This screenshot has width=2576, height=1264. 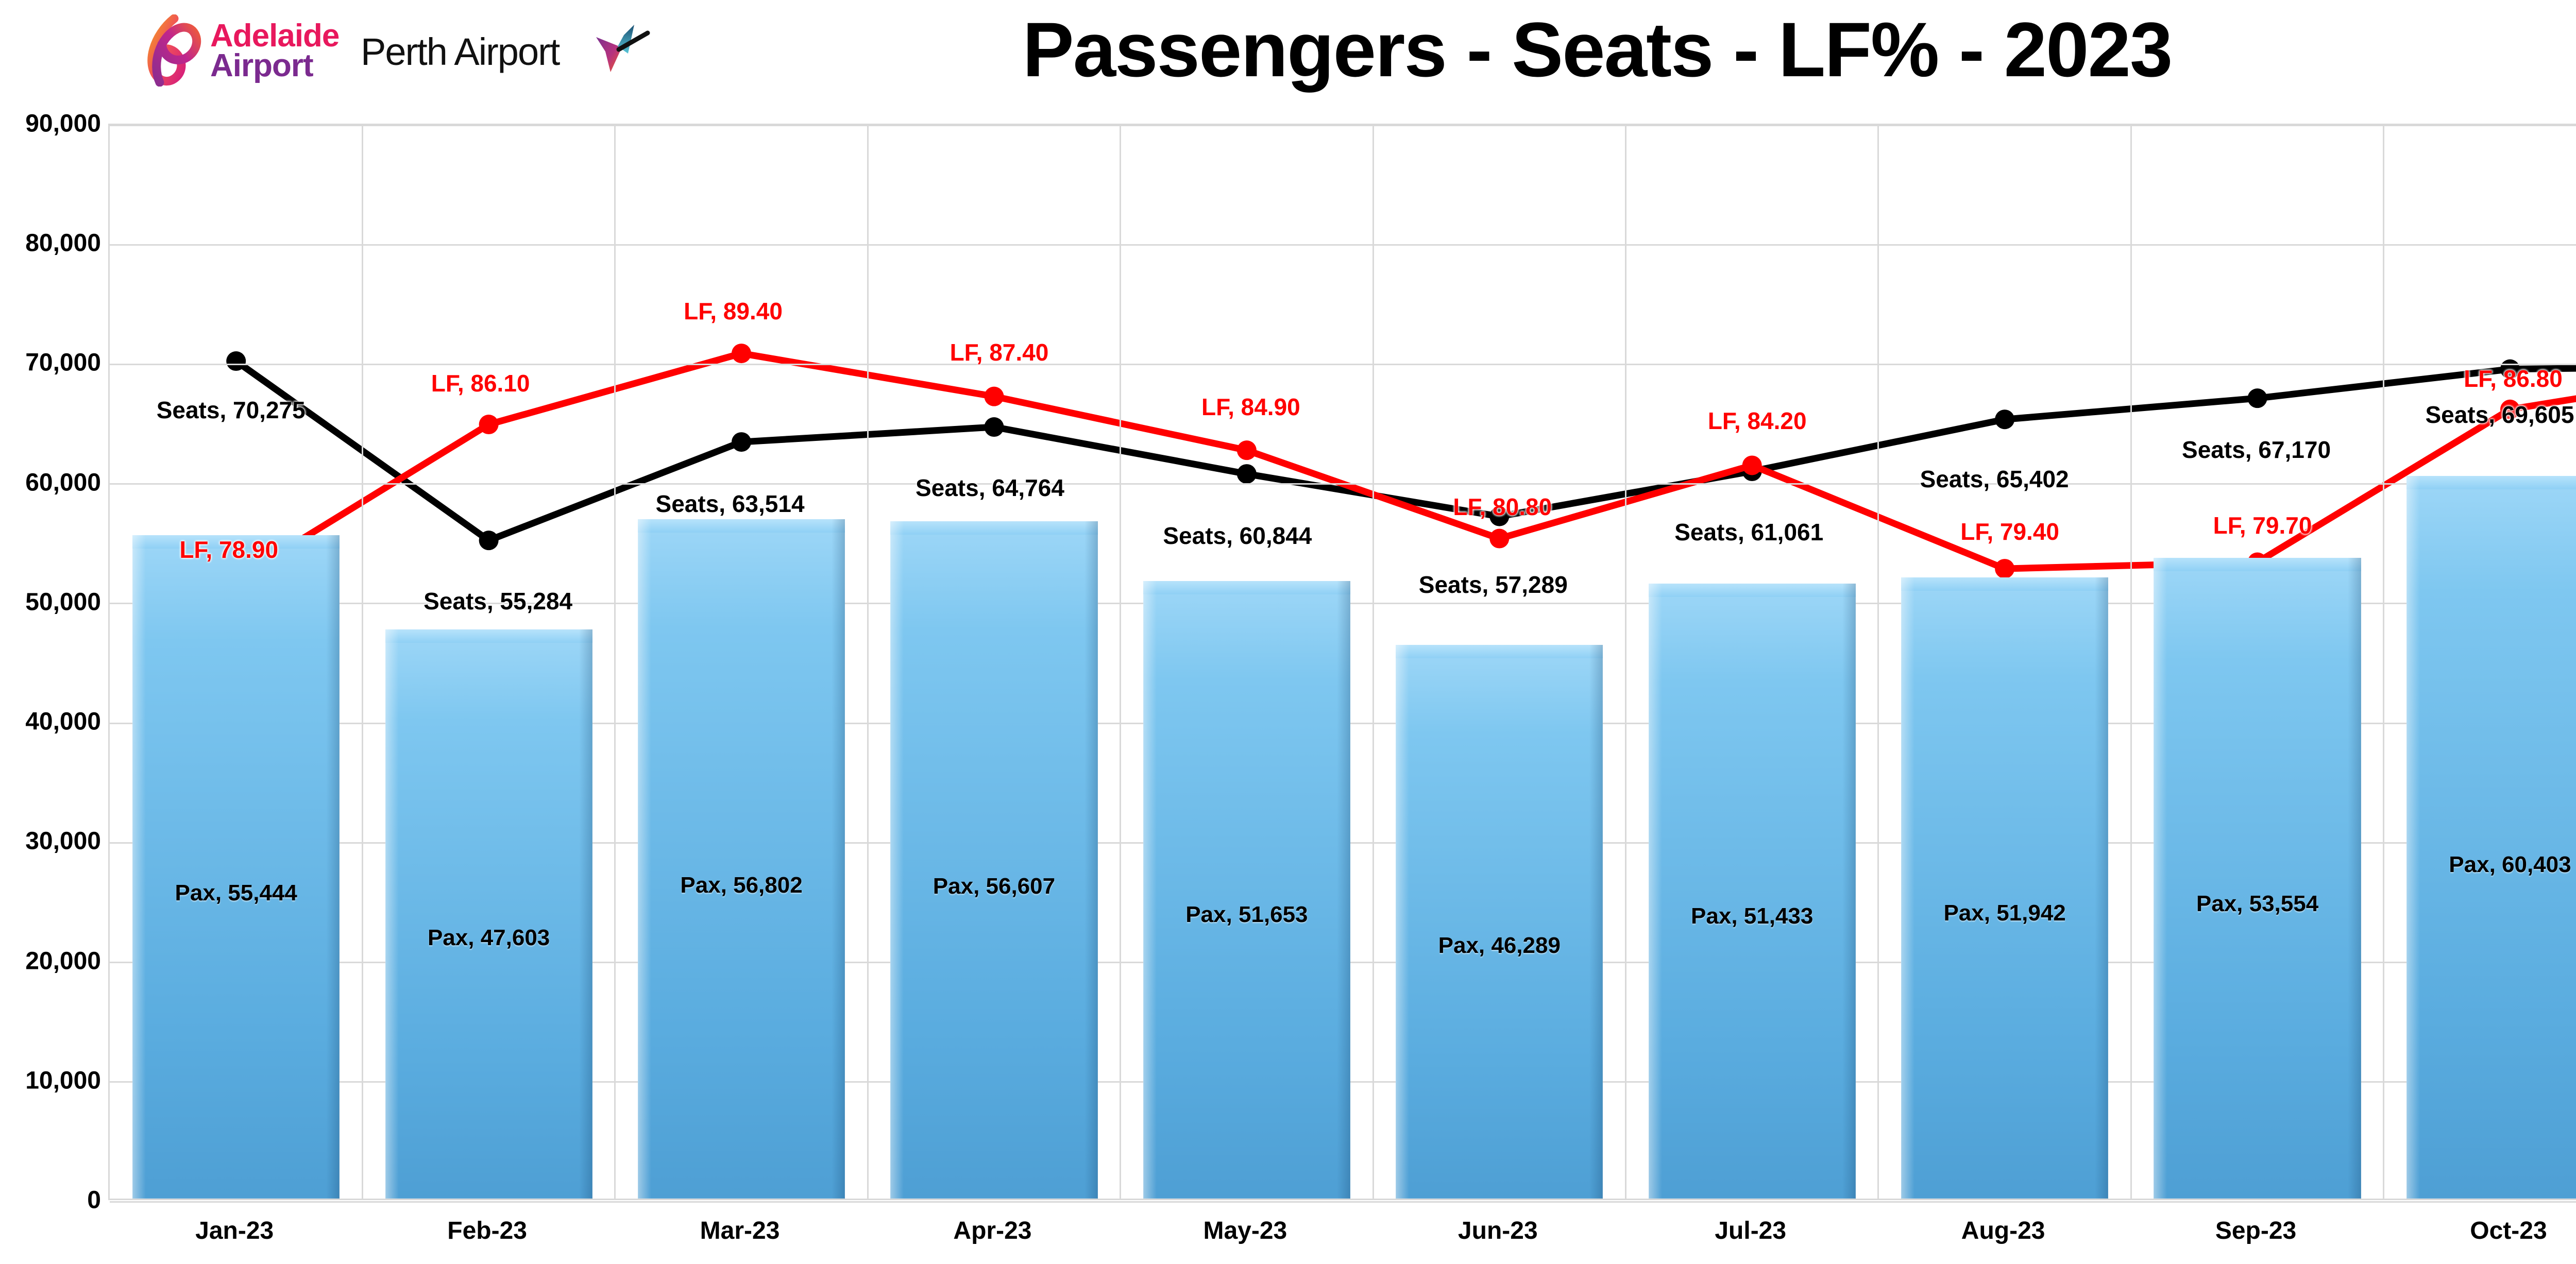 What do you see at coordinates (1752, 916) in the screenshot?
I see `bar-value-label: Pax, 51,433` at bounding box center [1752, 916].